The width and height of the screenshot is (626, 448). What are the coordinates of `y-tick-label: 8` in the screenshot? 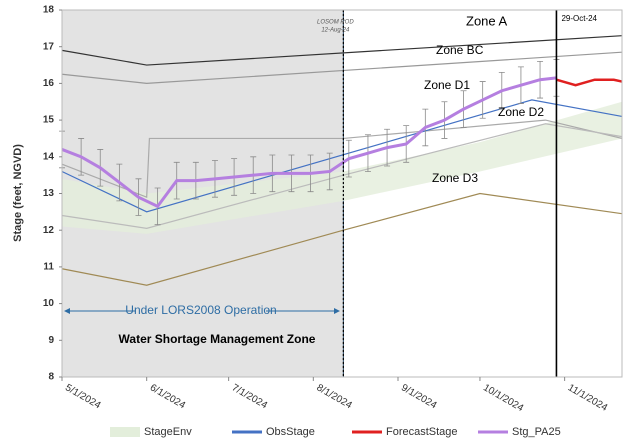 It's located at (51, 377).